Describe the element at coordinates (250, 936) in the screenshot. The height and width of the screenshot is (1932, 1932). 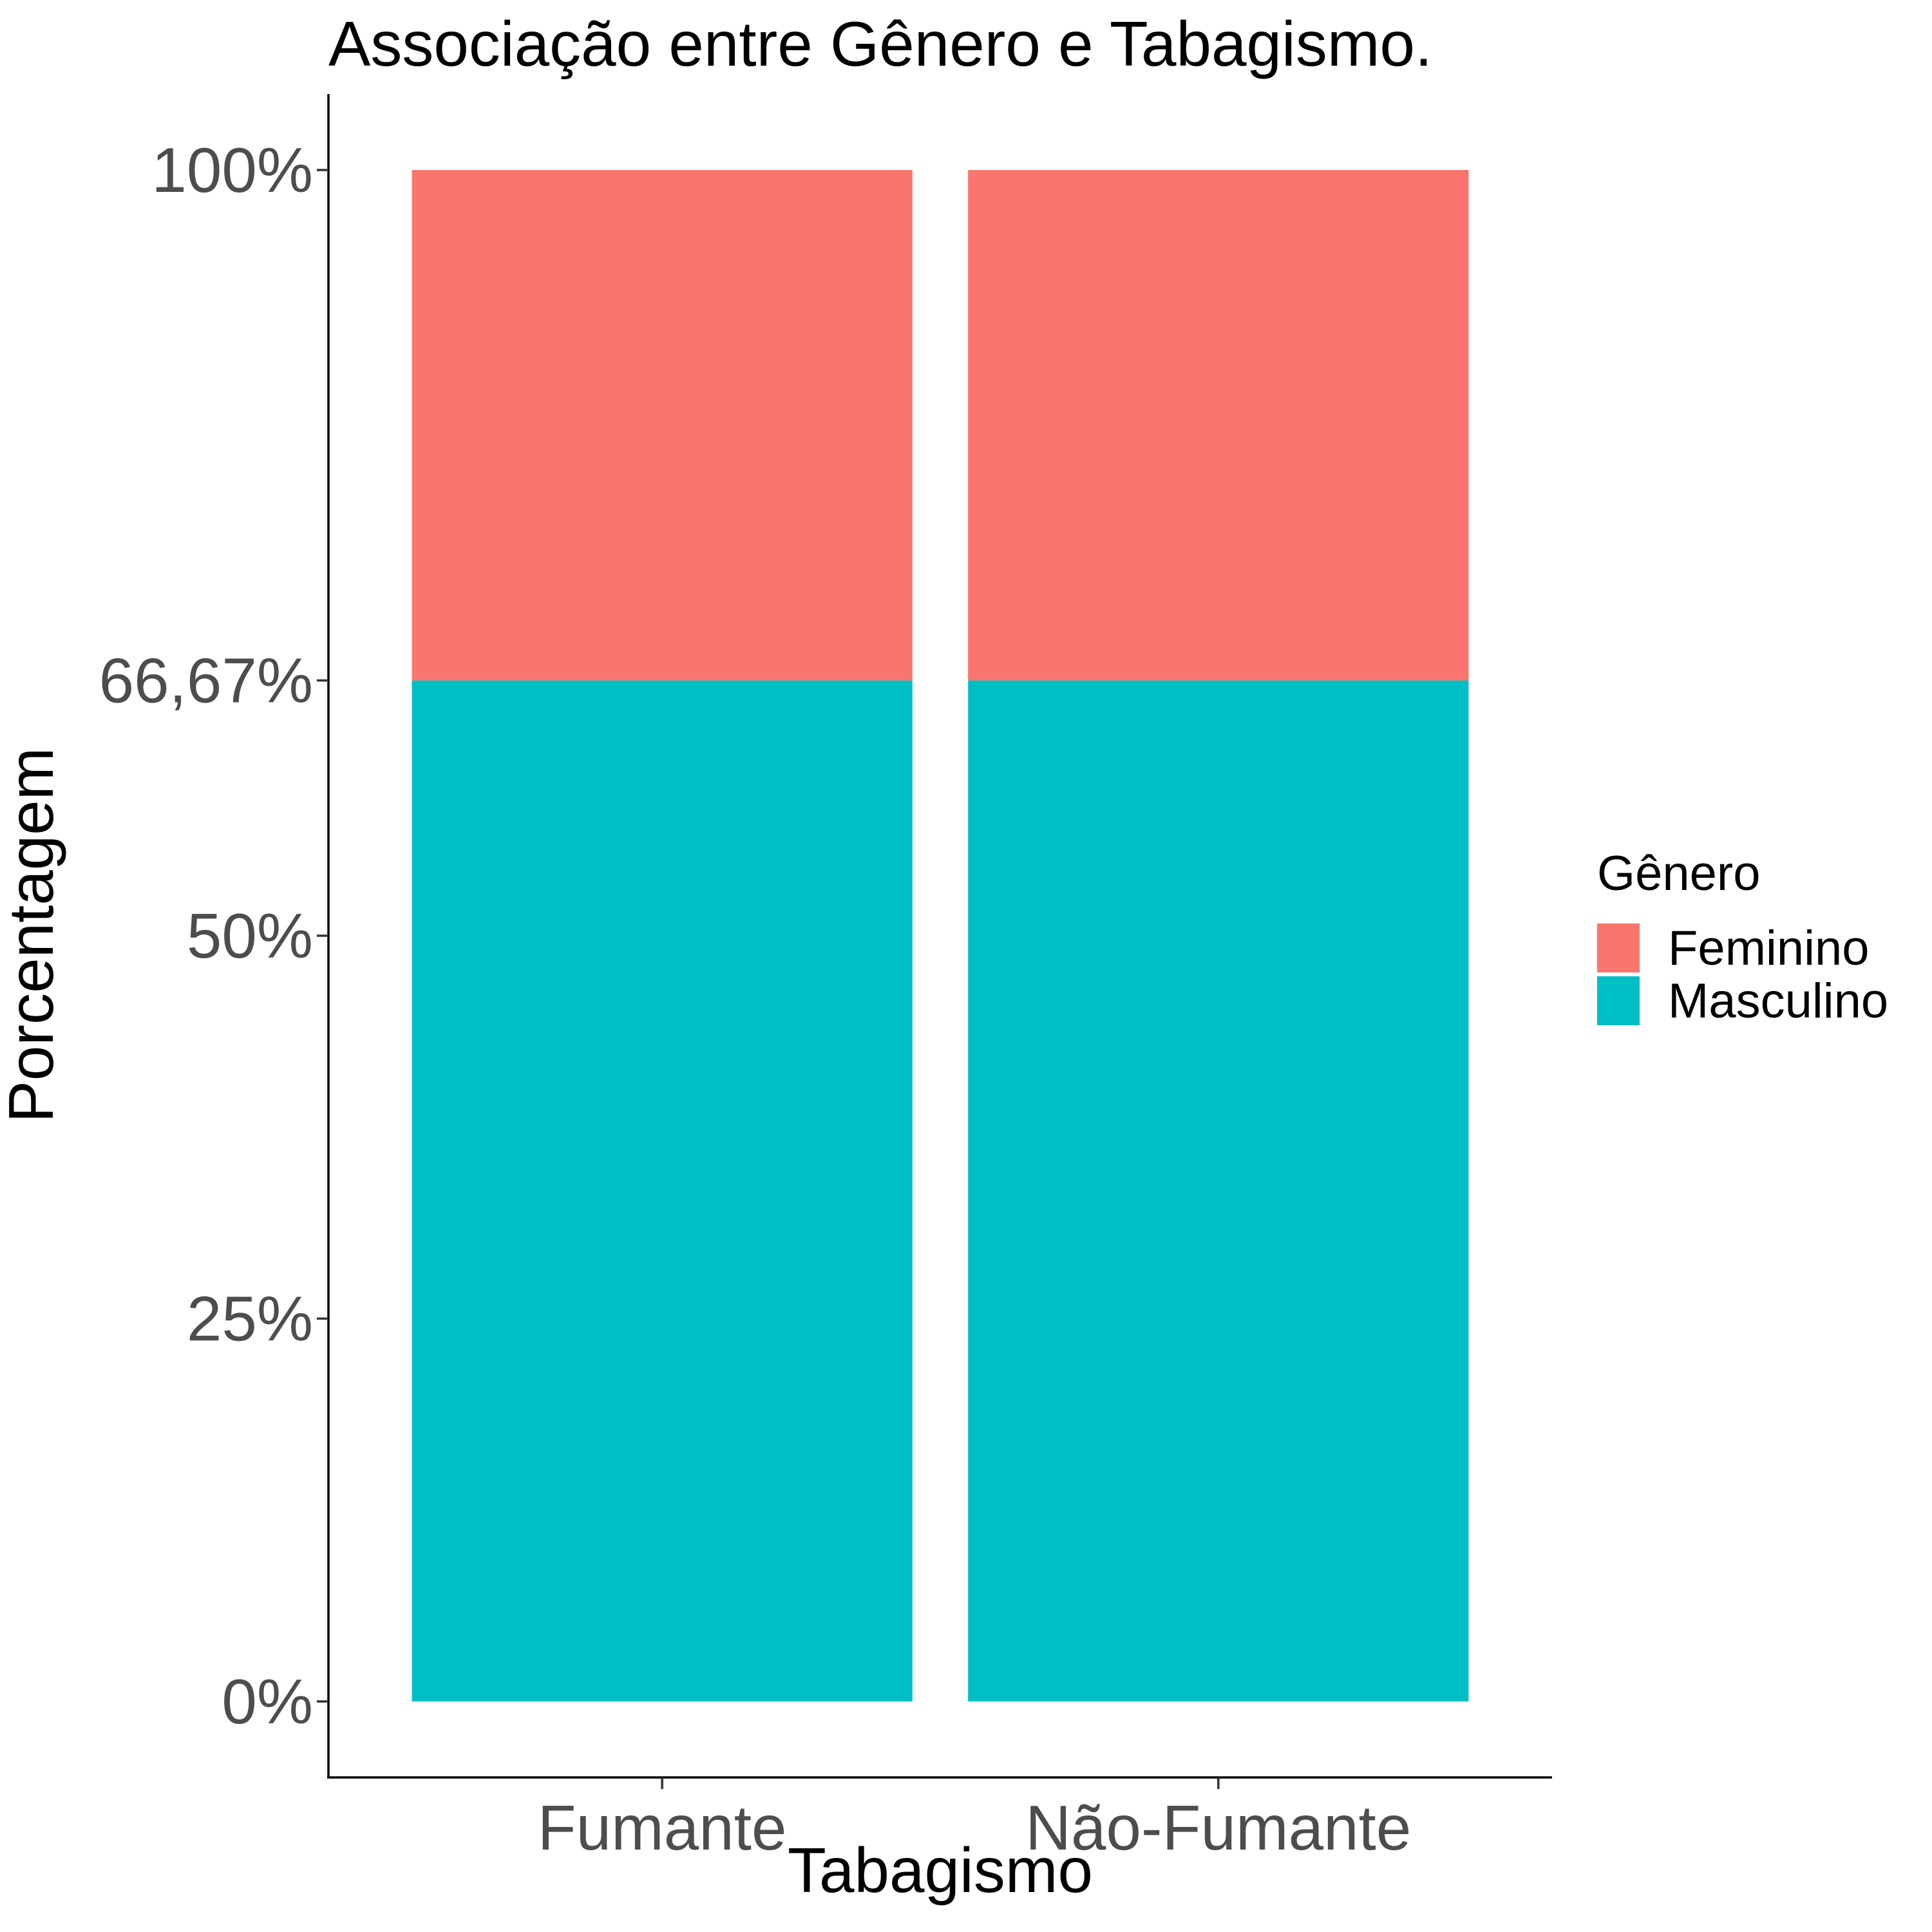
I see `y-tick-label: 50%` at that location.